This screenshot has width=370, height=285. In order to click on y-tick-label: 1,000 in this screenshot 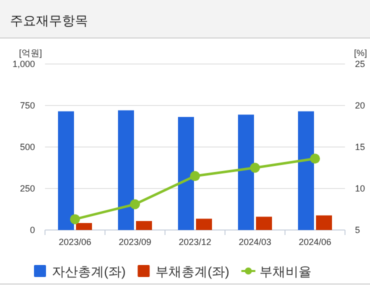, I will do `click(23, 64)`.